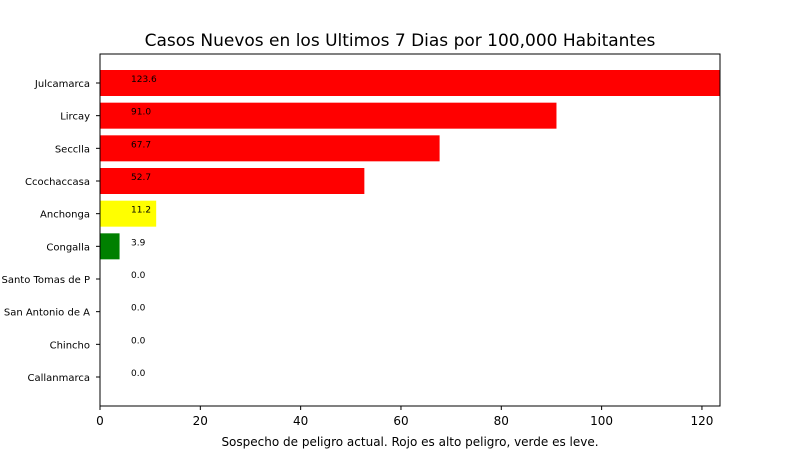  What do you see at coordinates (141, 211) in the screenshot?
I see `data-label-4: 11.2` at bounding box center [141, 211].